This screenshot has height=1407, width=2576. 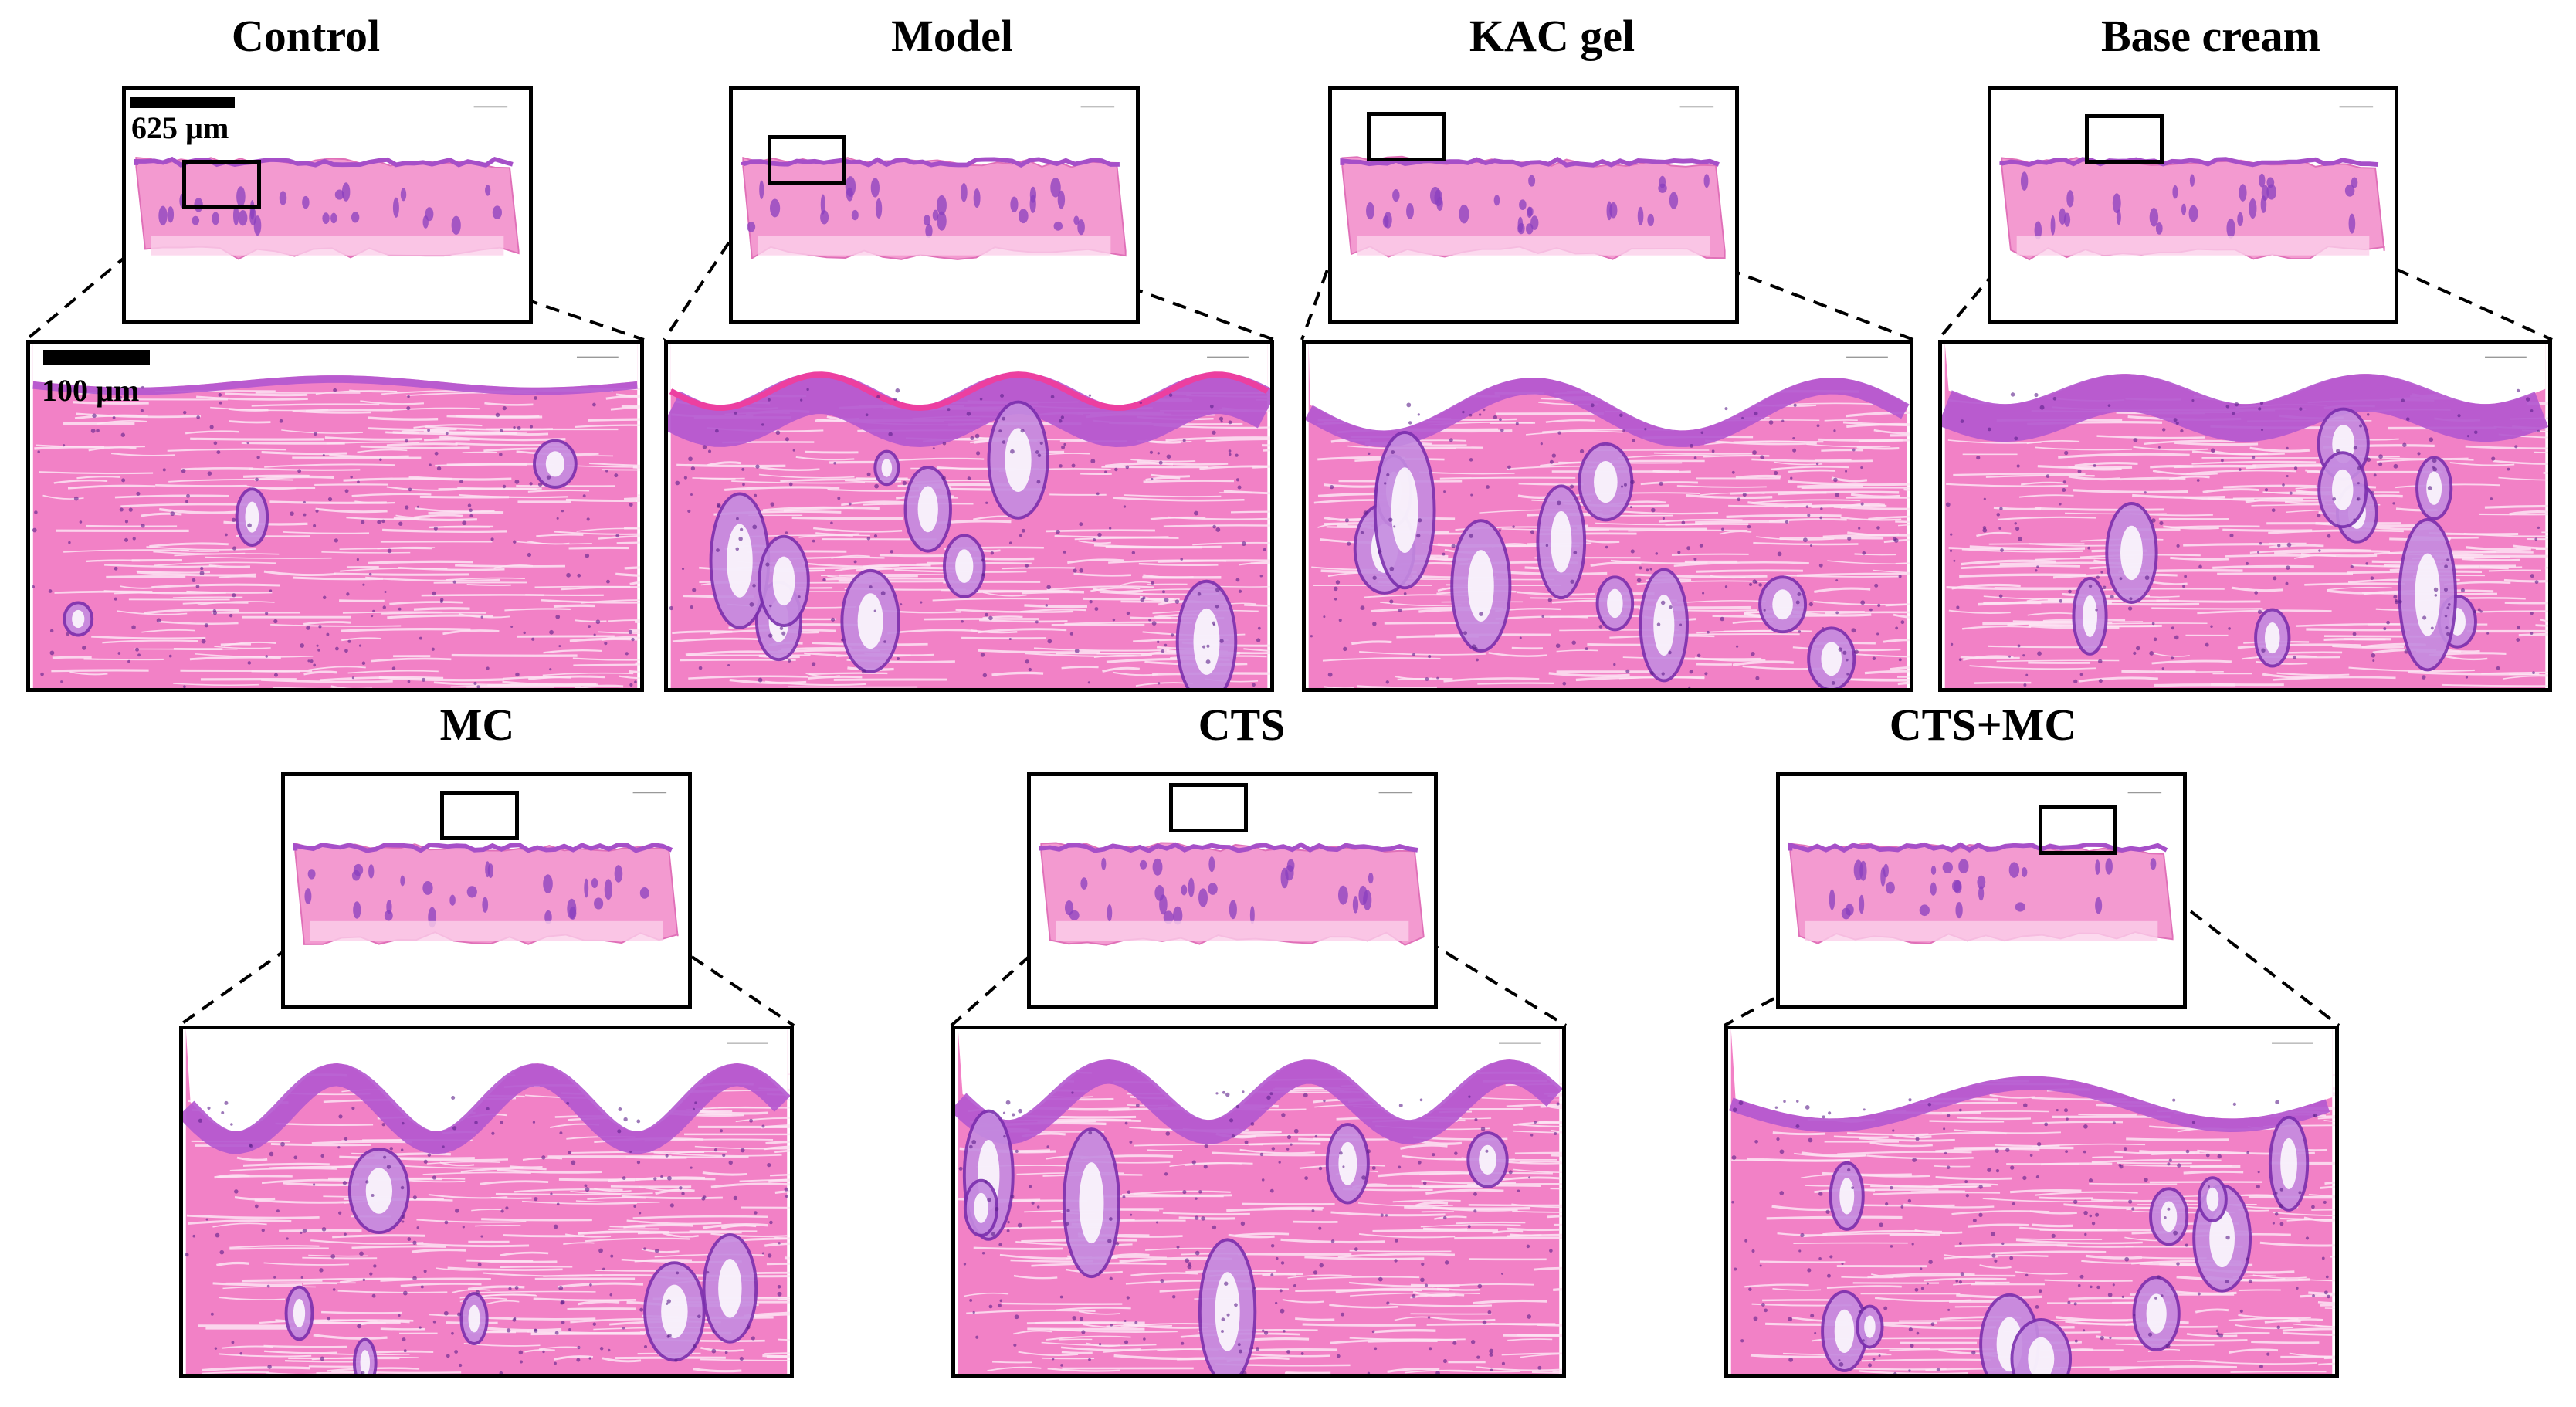 I want to click on roi-box-kac, so click(x=1406, y=136).